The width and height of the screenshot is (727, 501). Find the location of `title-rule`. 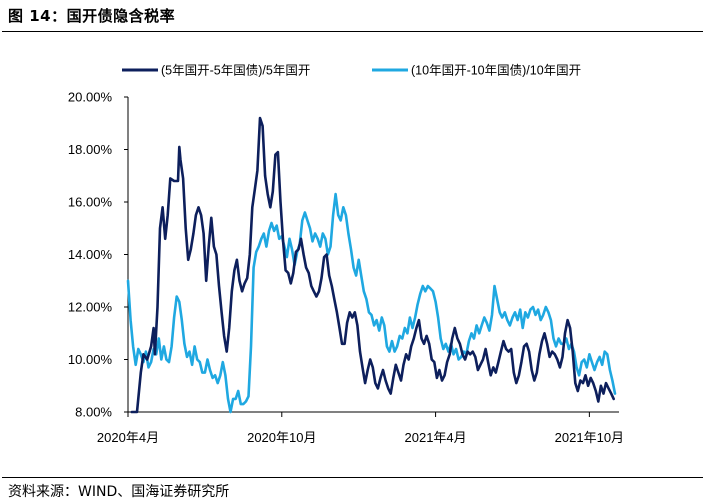

title-rule is located at coordinates (352, 31).